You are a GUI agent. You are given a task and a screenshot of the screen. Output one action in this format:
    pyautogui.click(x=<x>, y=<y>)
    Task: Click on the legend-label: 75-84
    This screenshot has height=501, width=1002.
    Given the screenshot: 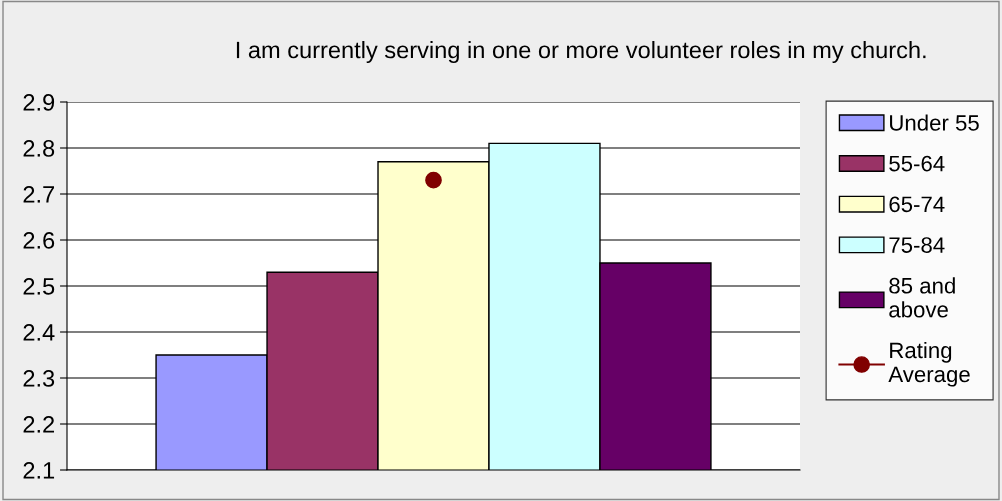 What is the action you would take?
    pyautogui.click(x=917, y=245)
    